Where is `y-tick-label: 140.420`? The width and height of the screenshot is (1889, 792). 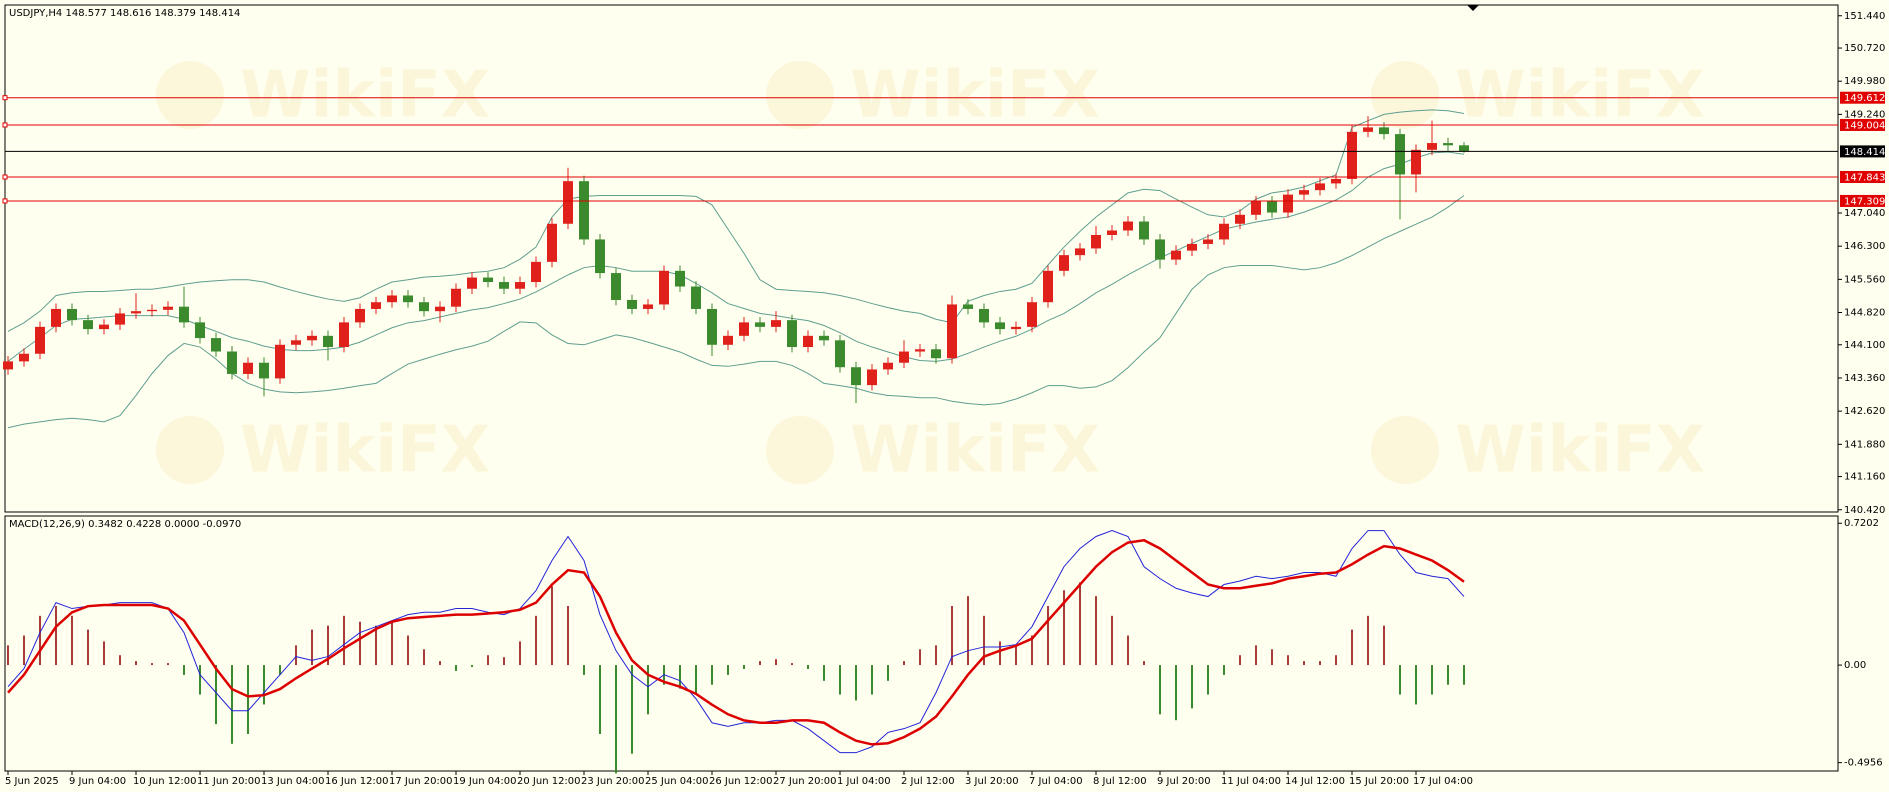
y-tick-label: 140.420 is located at coordinates (1864, 510).